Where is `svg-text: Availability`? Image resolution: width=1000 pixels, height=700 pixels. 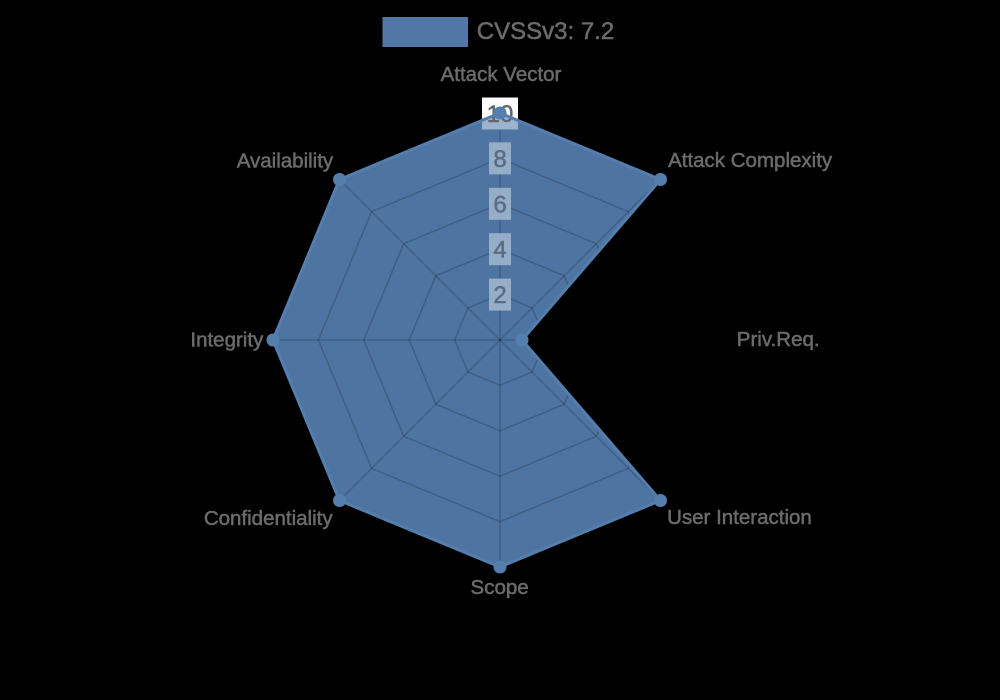 svg-text: Availability is located at coordinates (285, 161).